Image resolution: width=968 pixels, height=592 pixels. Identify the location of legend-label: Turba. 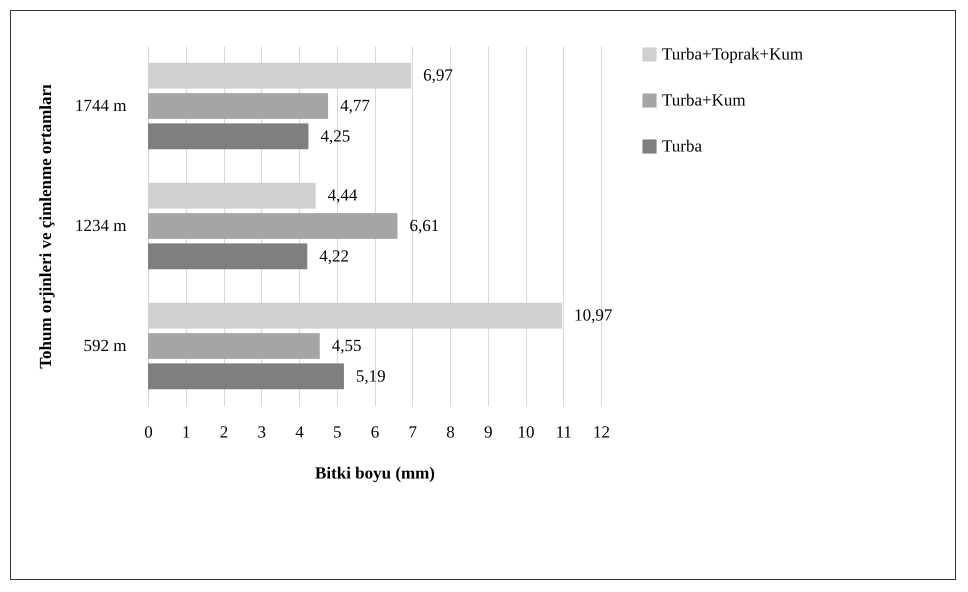
(682, 146).